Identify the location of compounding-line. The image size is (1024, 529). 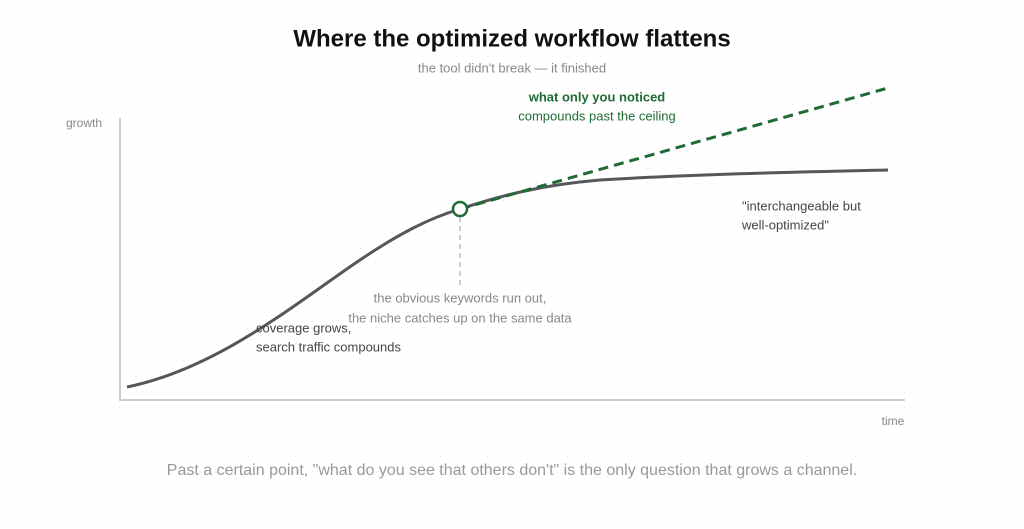
(674, 148).